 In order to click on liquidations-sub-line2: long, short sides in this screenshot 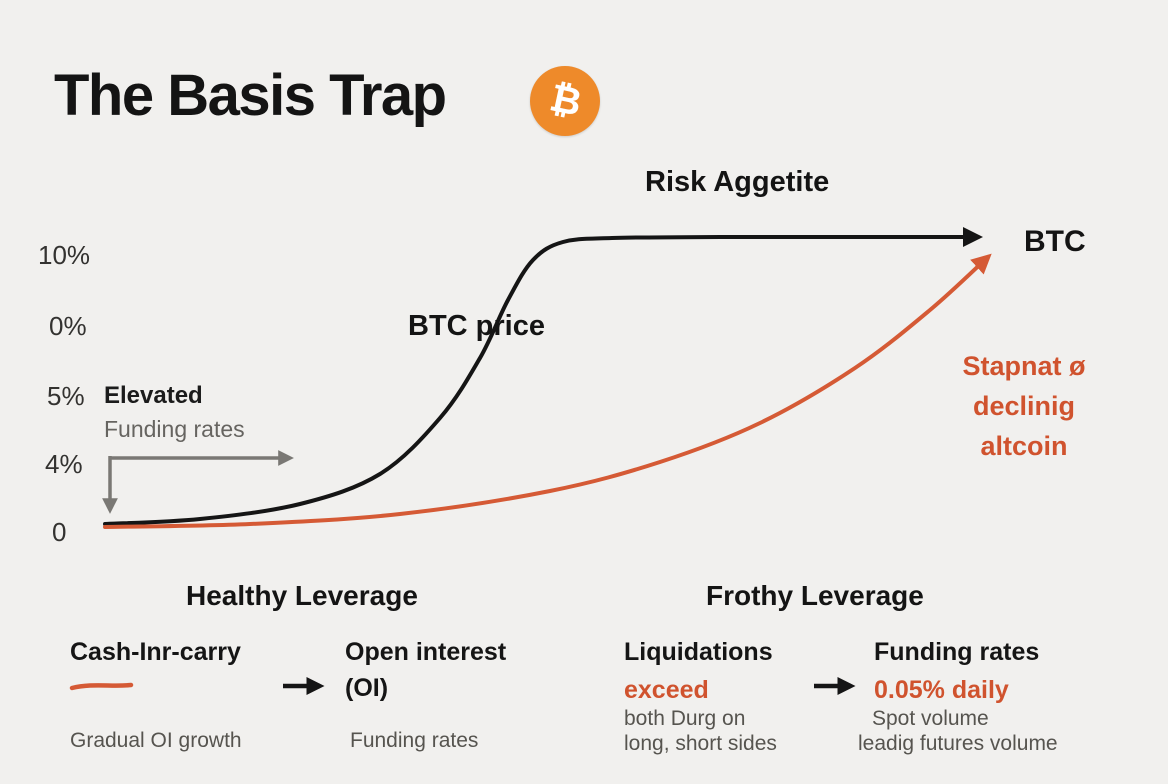, I will do `click(700, 743)`.